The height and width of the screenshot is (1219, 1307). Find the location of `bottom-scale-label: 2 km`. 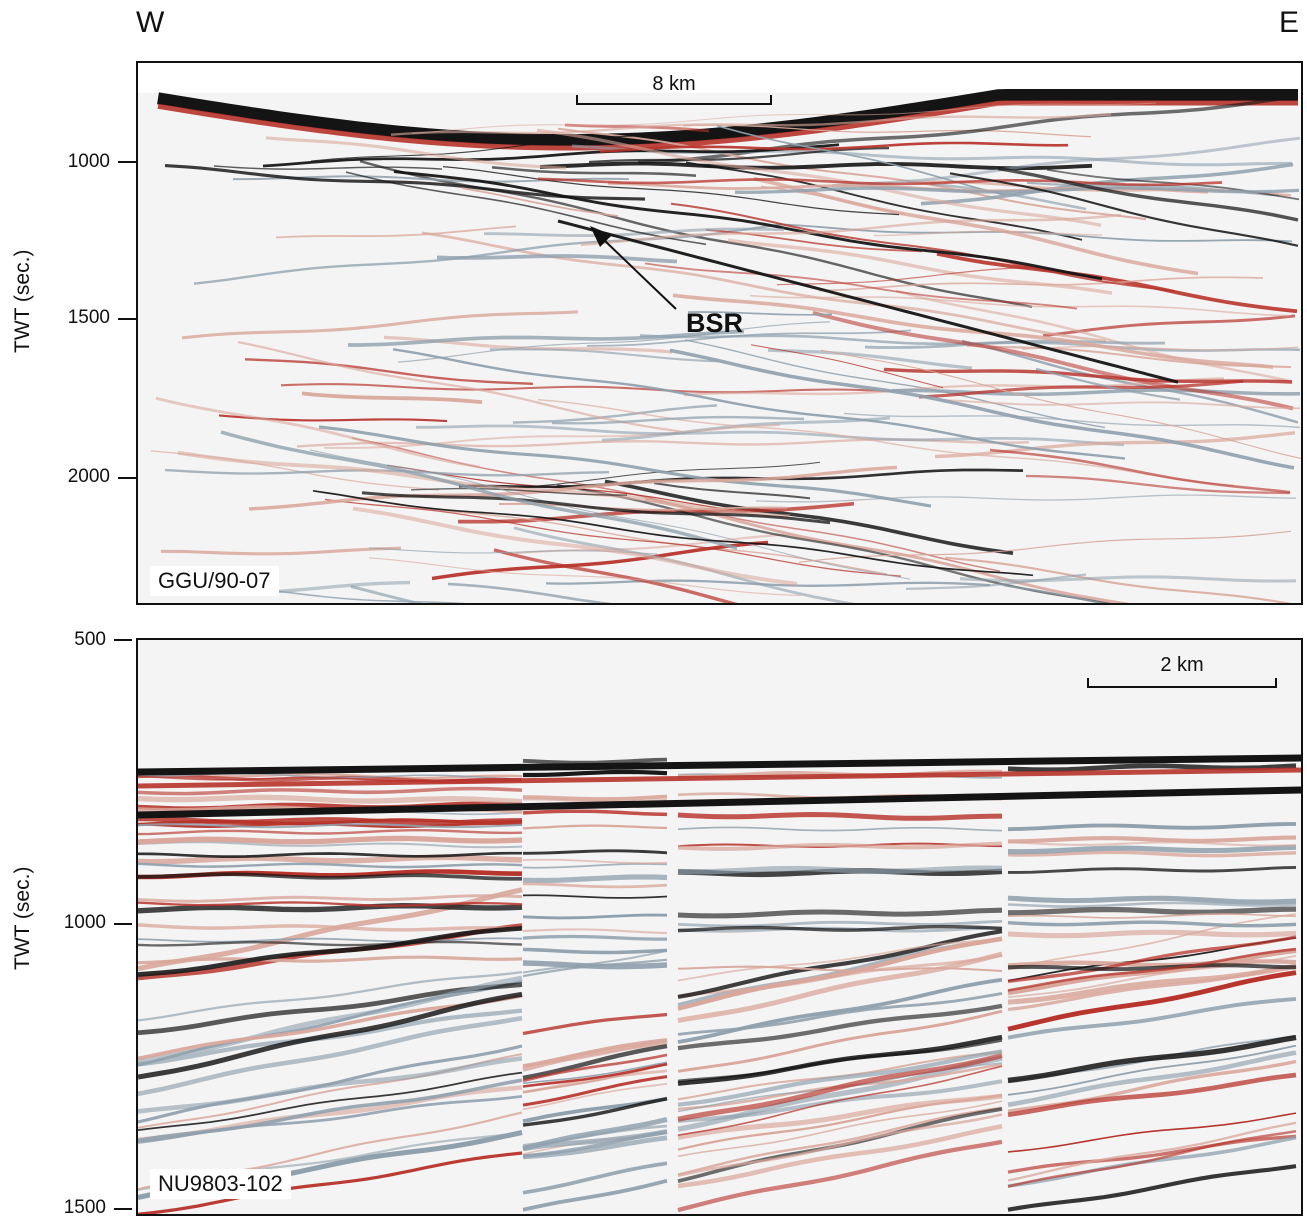

bottom-scale-label: 2 km is located at coordinates (1182, 665).